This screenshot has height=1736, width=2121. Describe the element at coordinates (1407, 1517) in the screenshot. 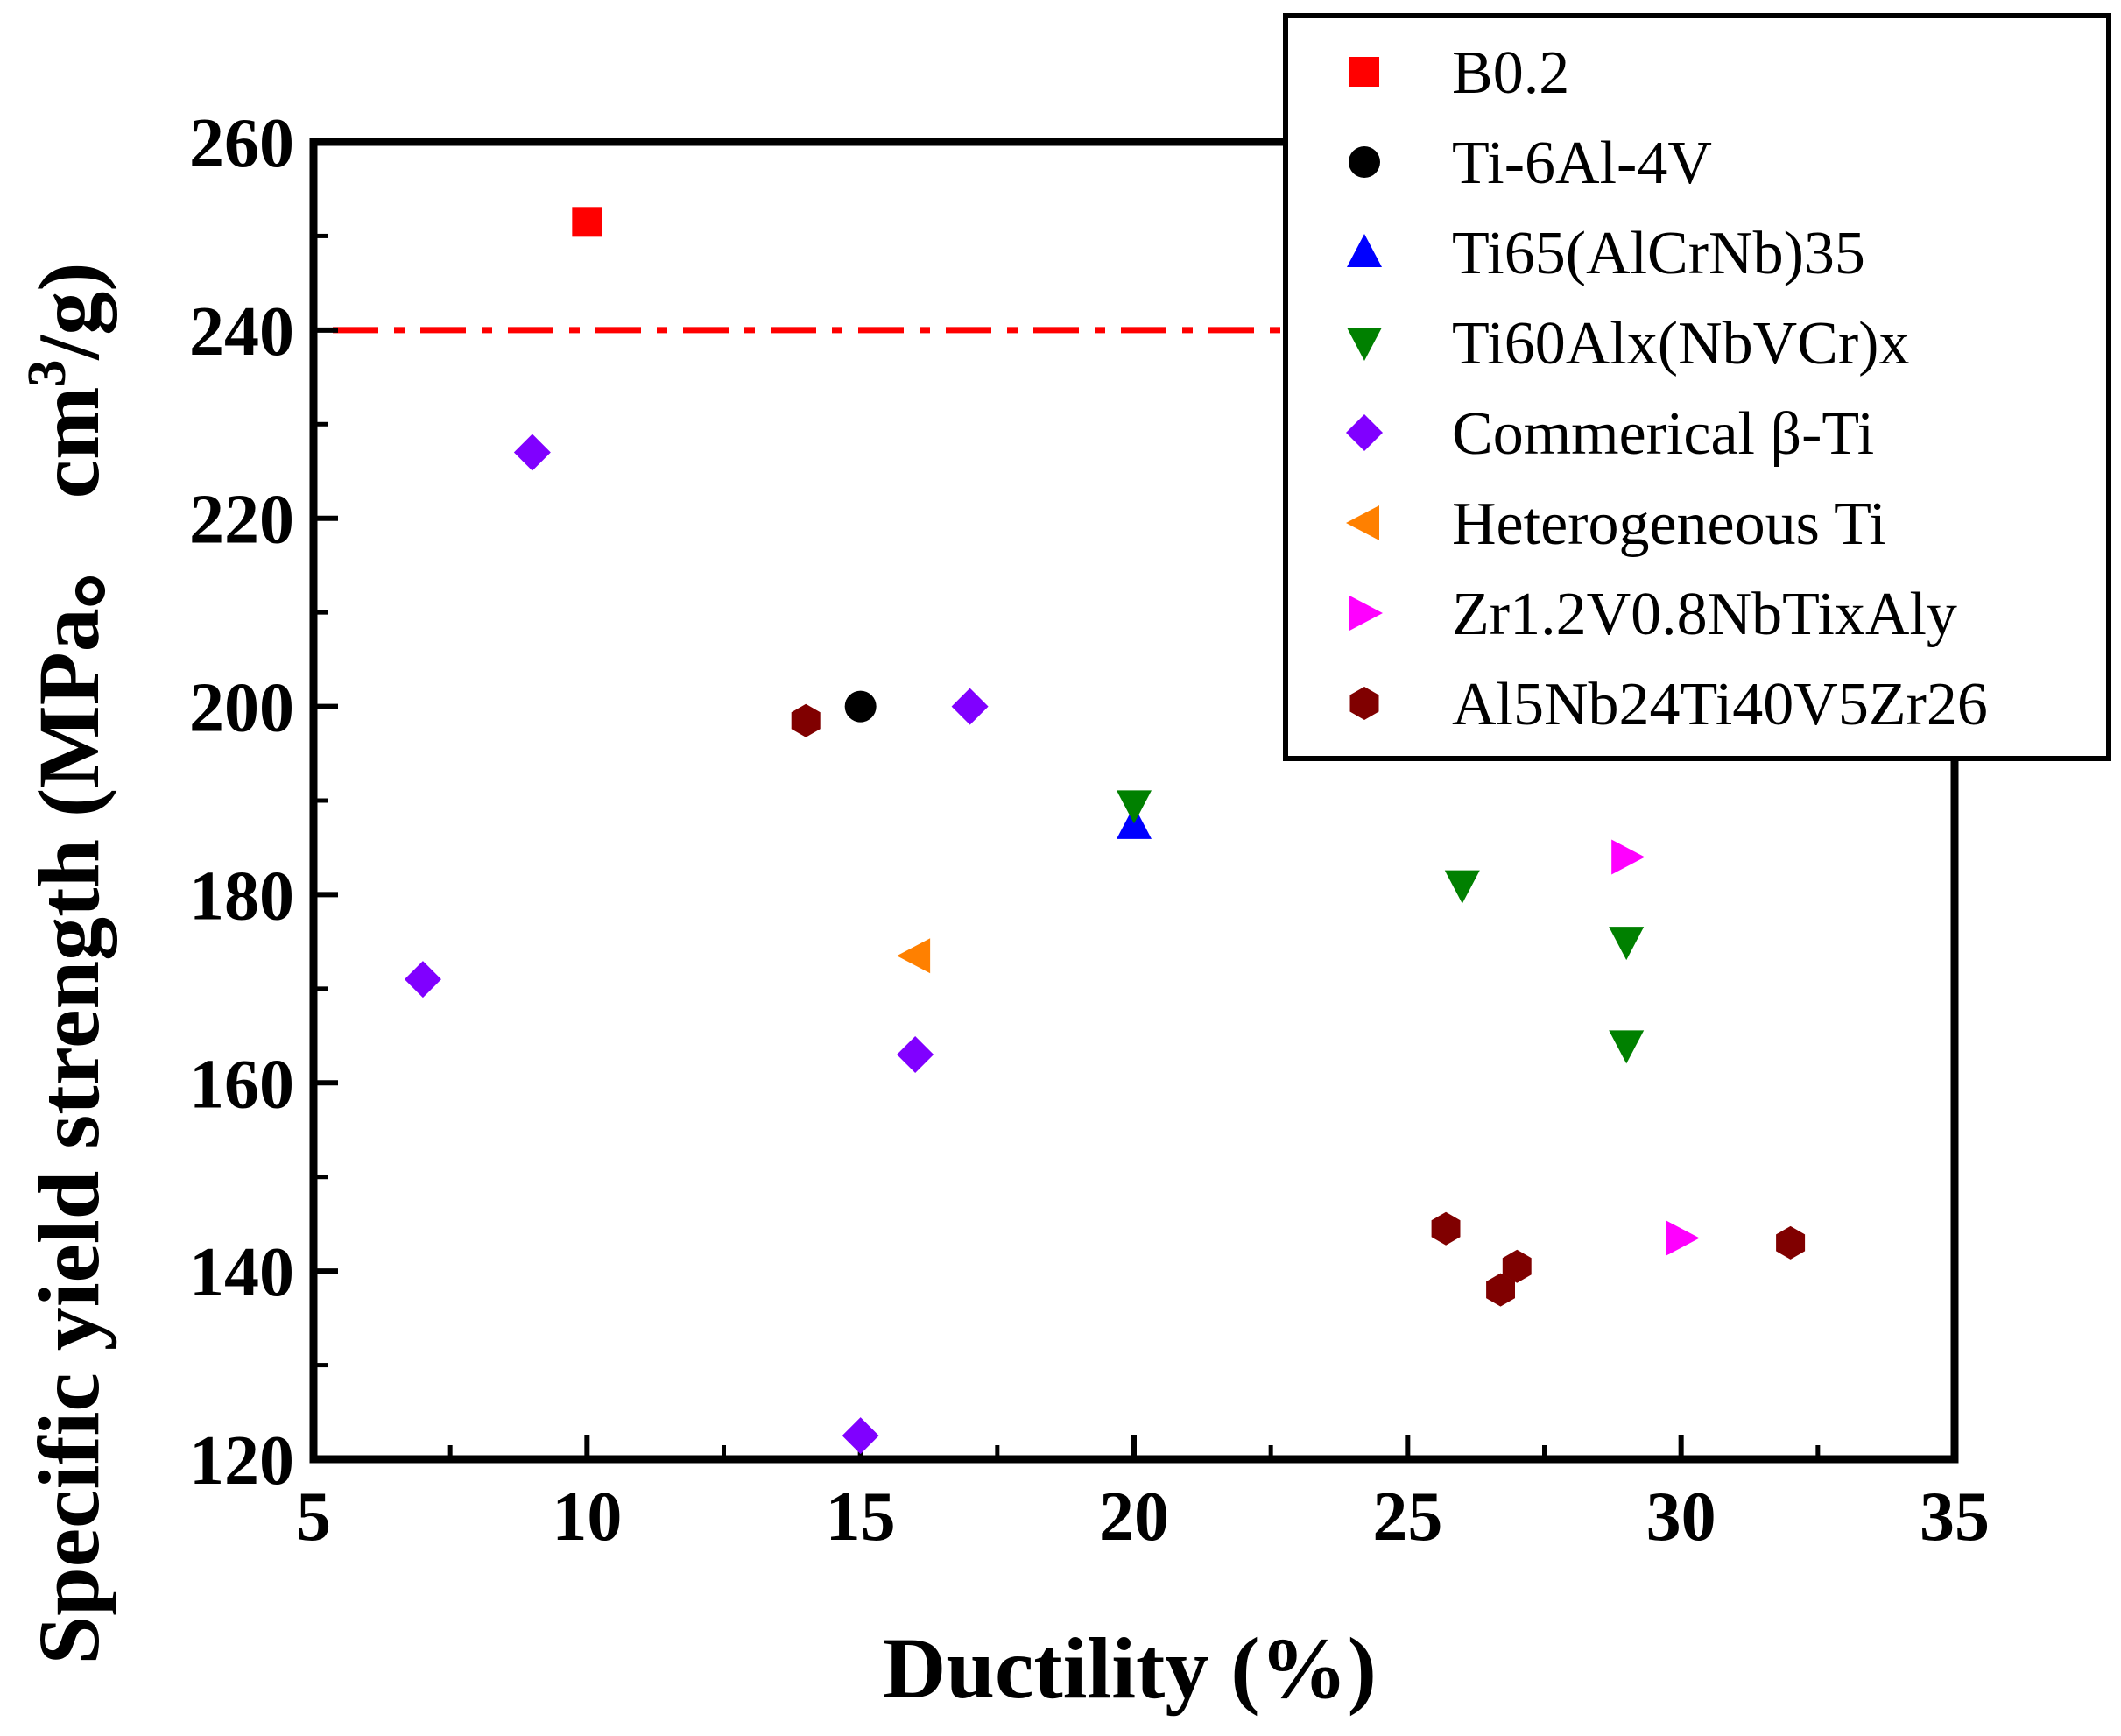

I see `x-tick-label: 25` at that location.